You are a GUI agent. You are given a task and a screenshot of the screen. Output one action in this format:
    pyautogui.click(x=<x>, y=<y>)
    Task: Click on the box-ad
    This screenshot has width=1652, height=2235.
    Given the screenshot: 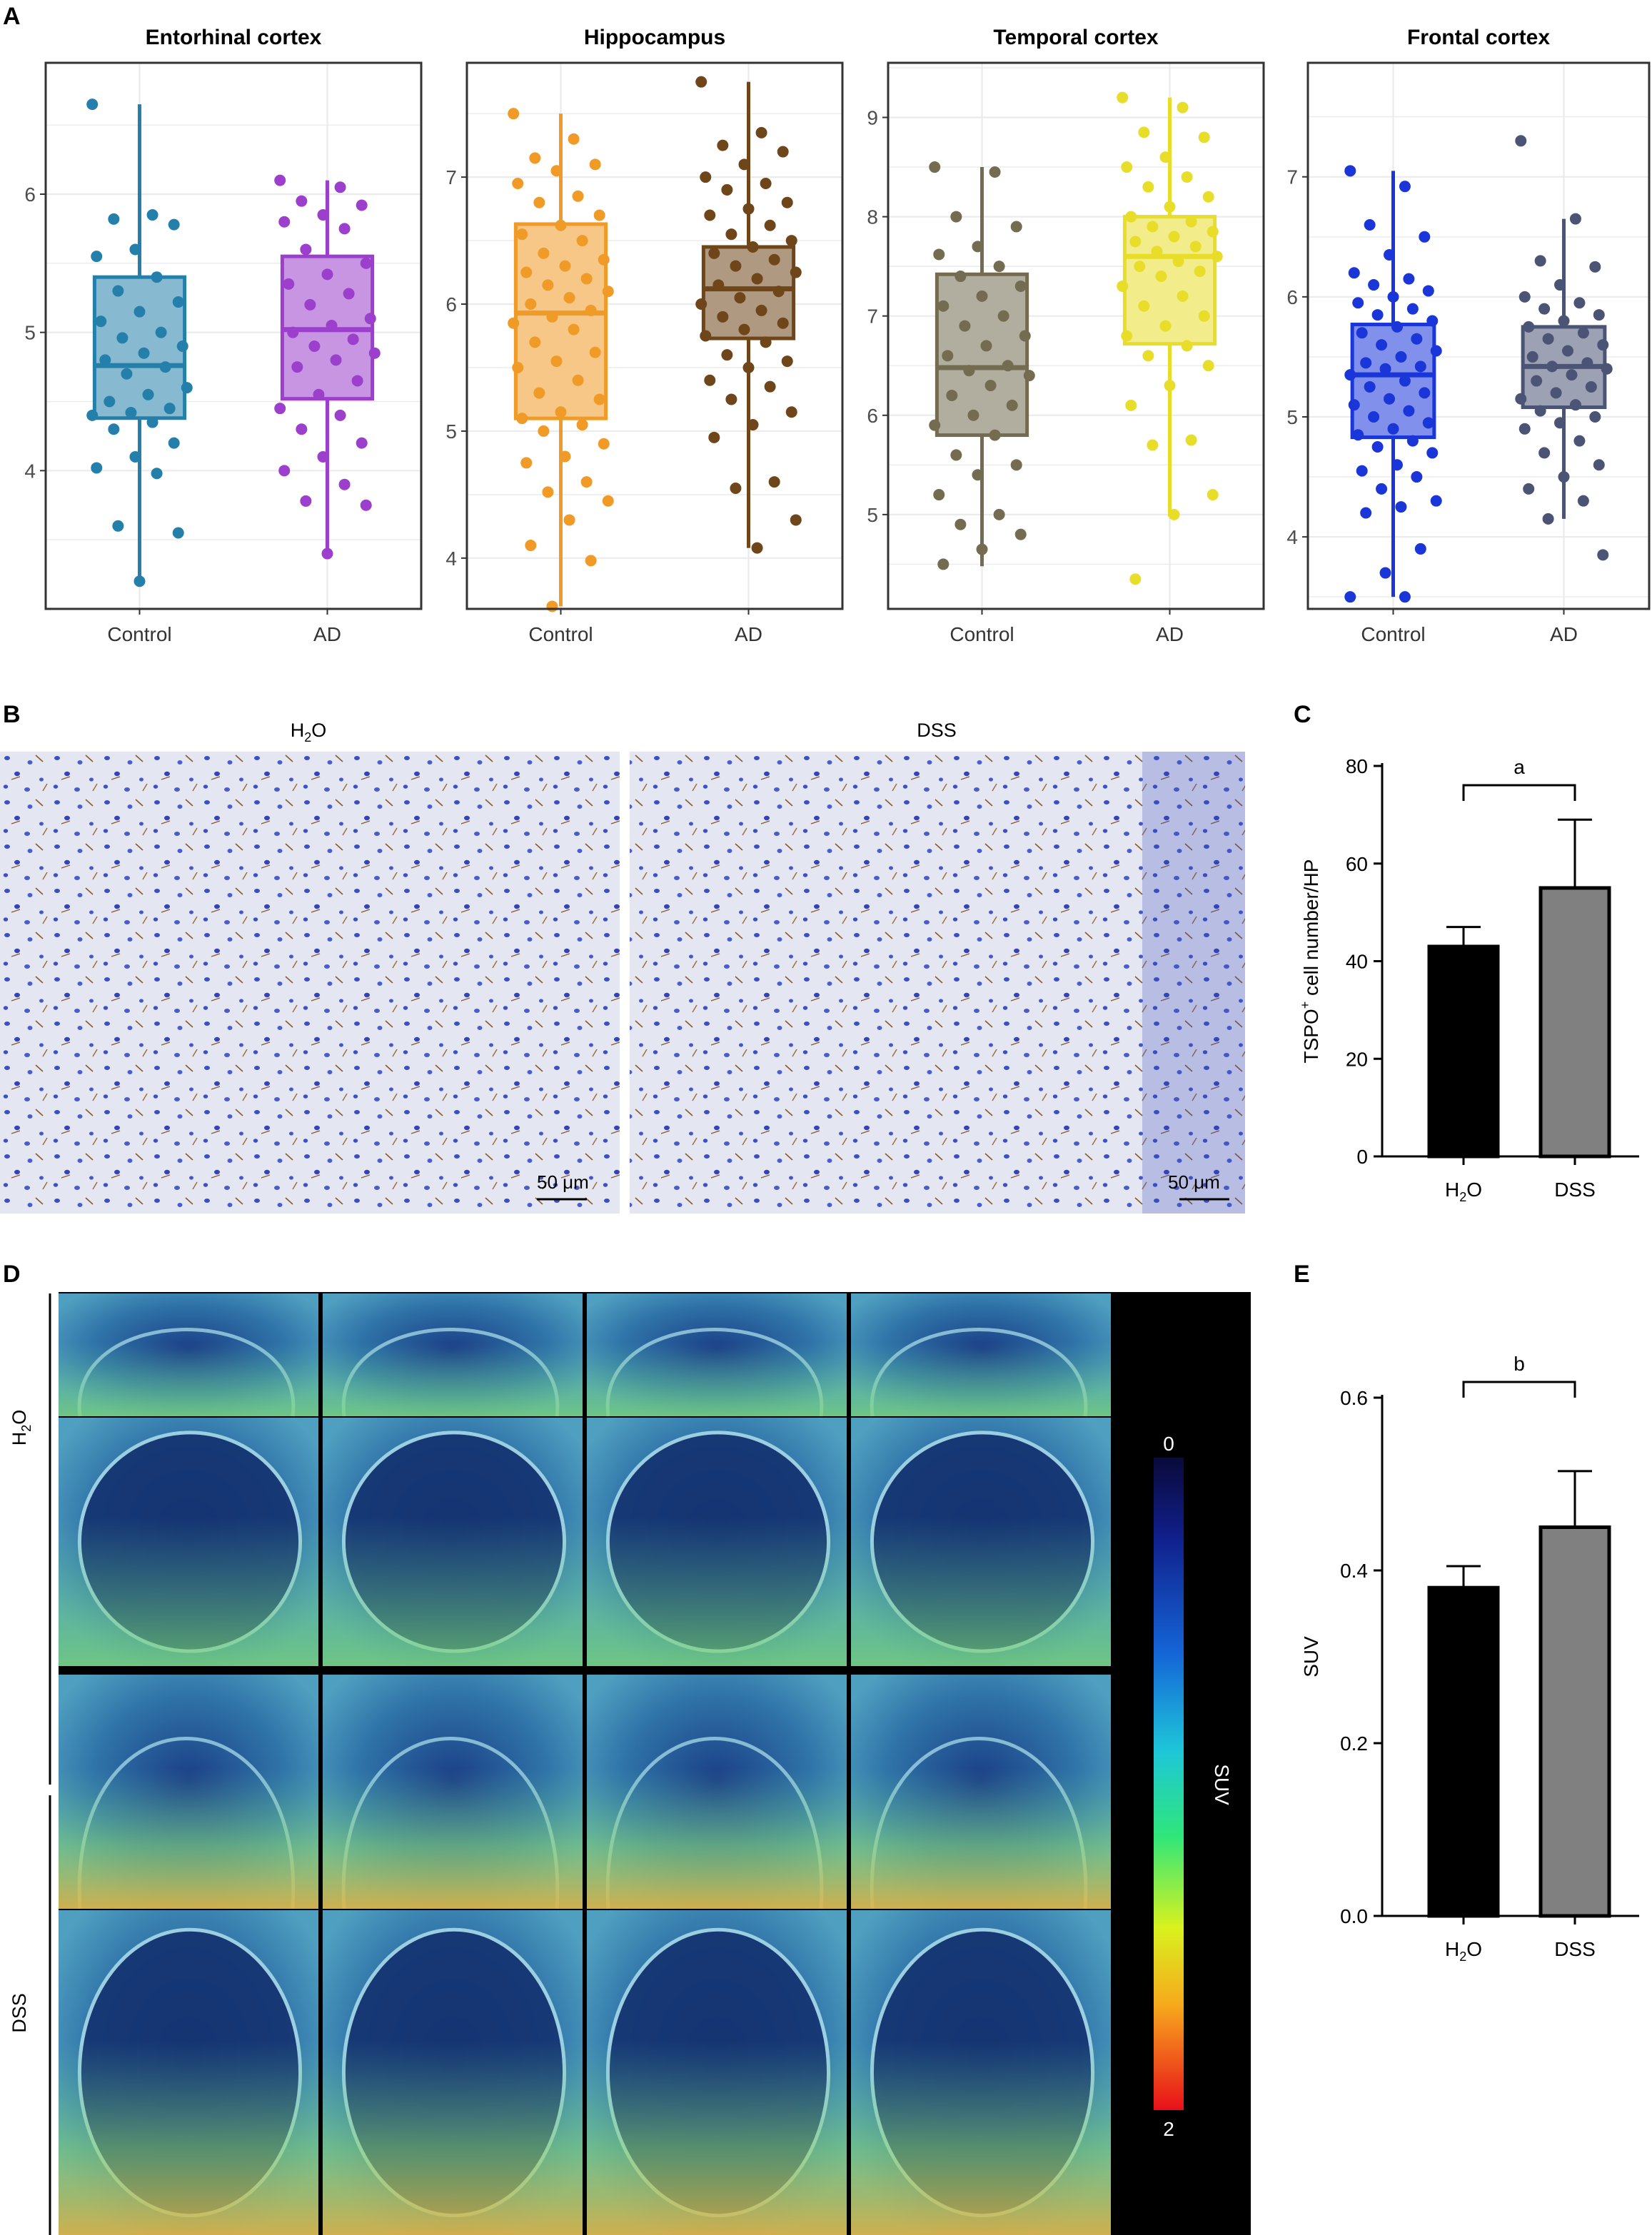 What is the action you would take?
    pyautogui.click(x=1170, y=338)
    